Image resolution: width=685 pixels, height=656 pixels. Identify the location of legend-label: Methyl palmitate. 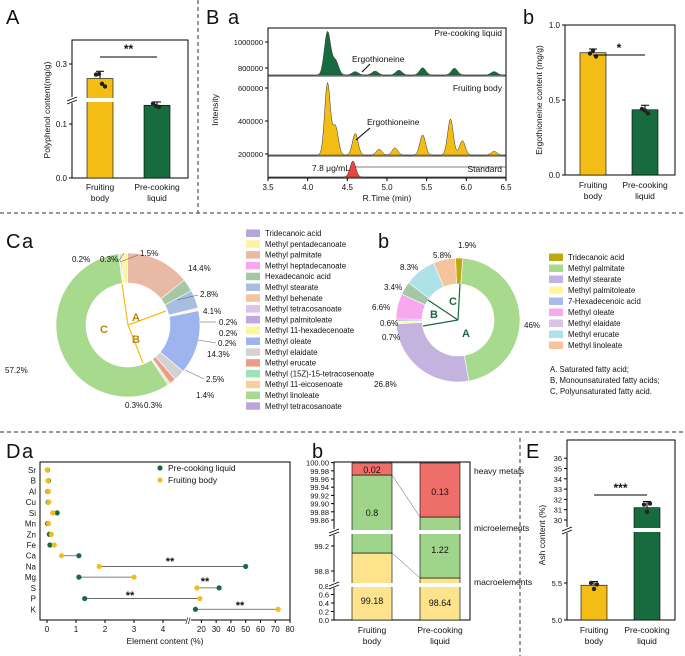
(596, 268).